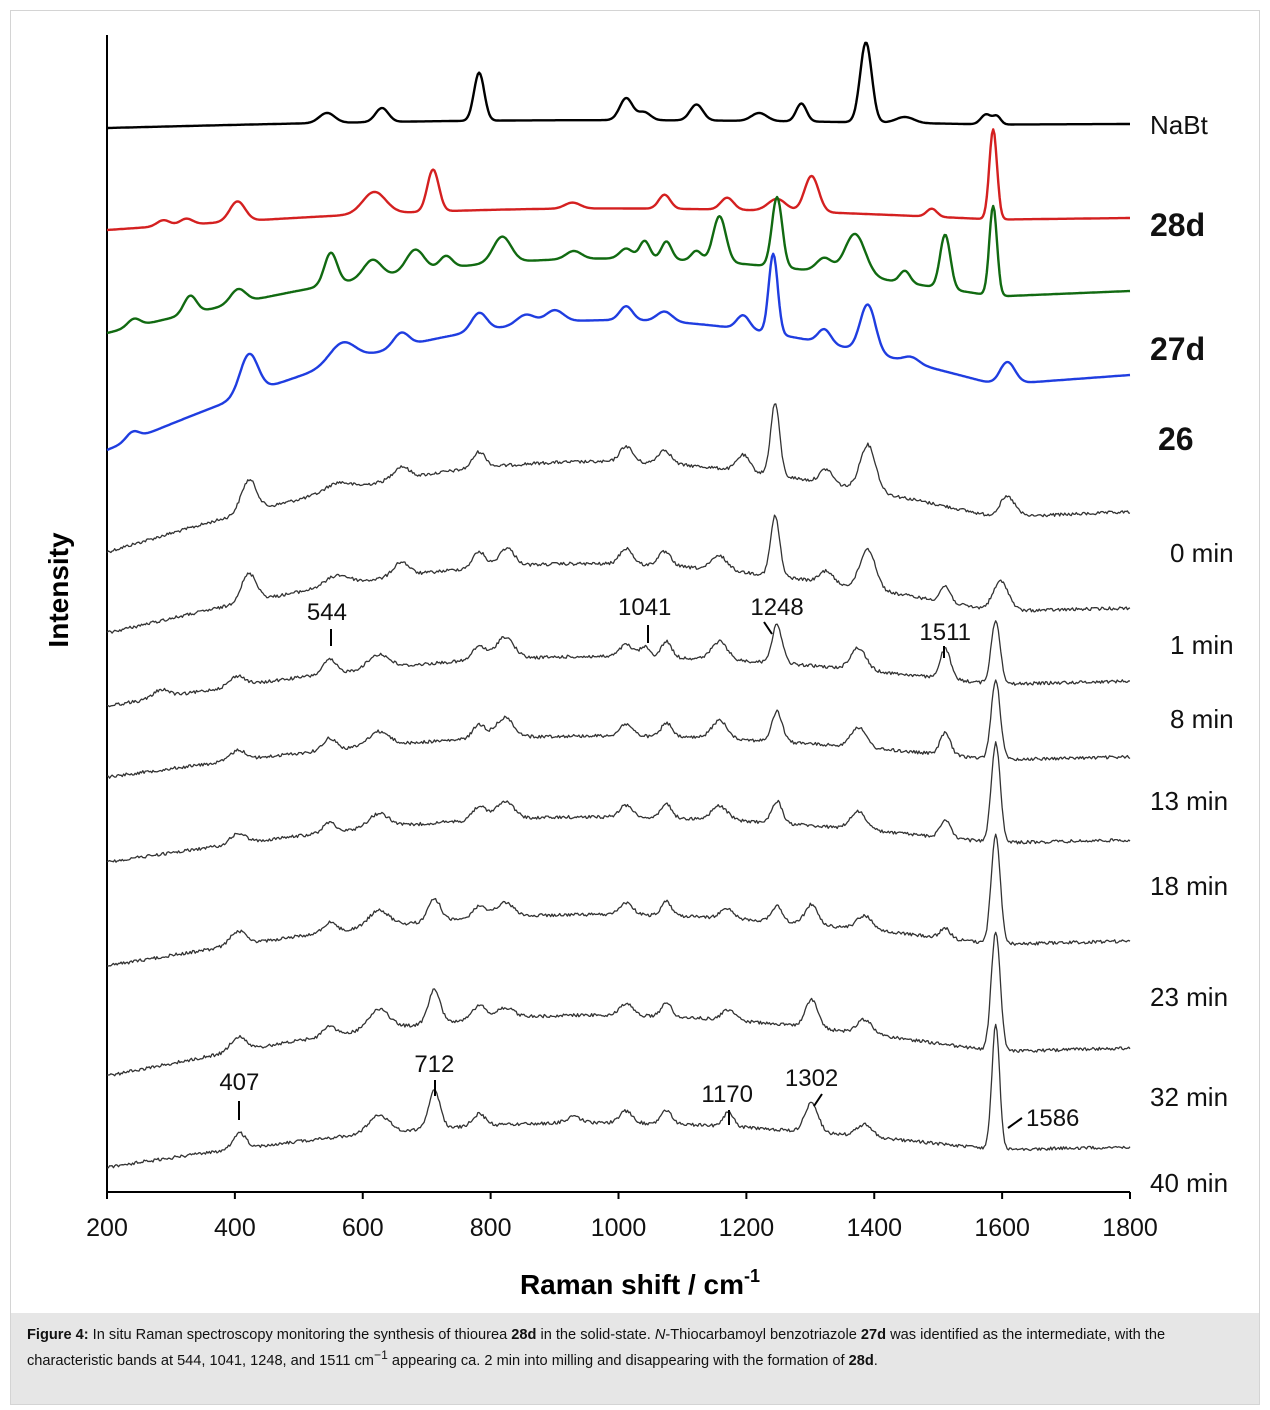 The width and height of the screenshot is (1270, 1410). Describe the element at coordinates (491, 1228) in the screenshot. I see `x-tick-label: 800` at that location.